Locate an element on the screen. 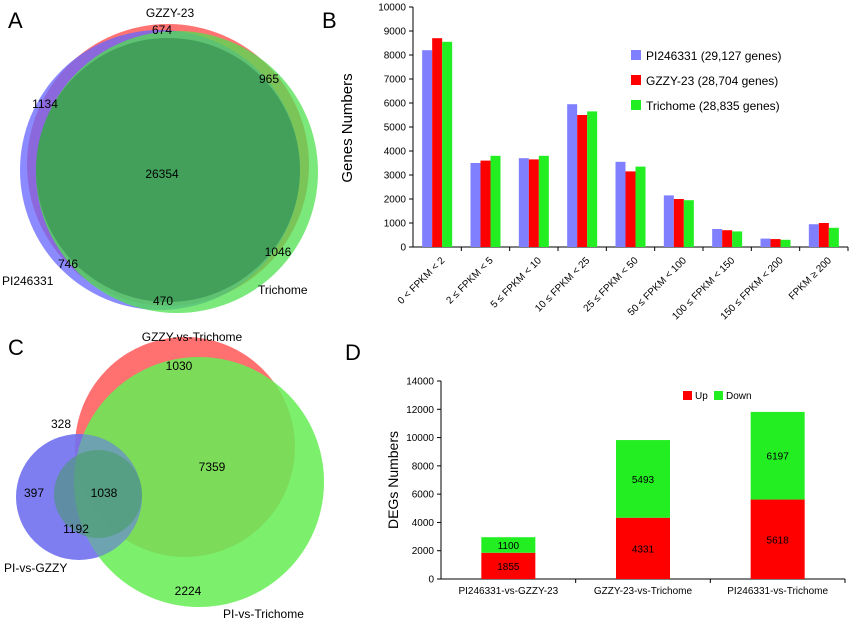  chart-d-y-tick-label: 14000 is located at coordinates (420, 382).